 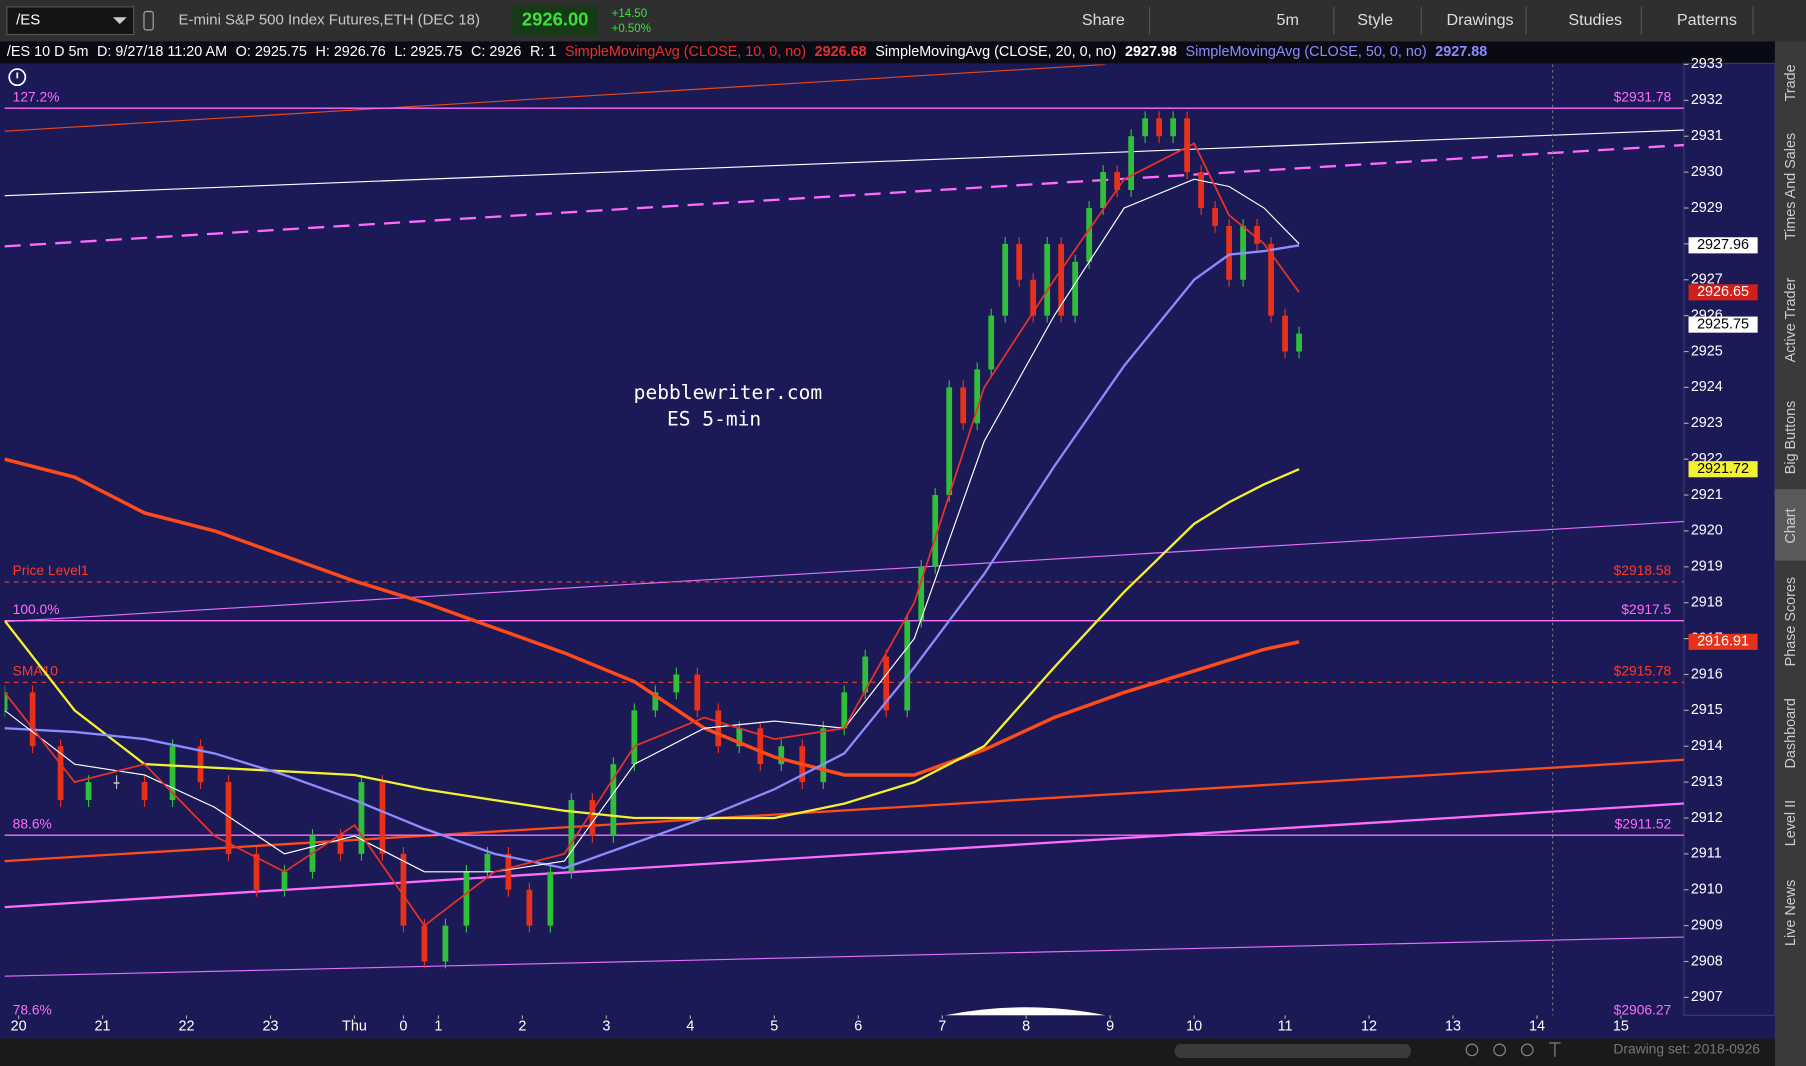 I want to click on y-tick-label: 2927, so click(x=1707, y=280).